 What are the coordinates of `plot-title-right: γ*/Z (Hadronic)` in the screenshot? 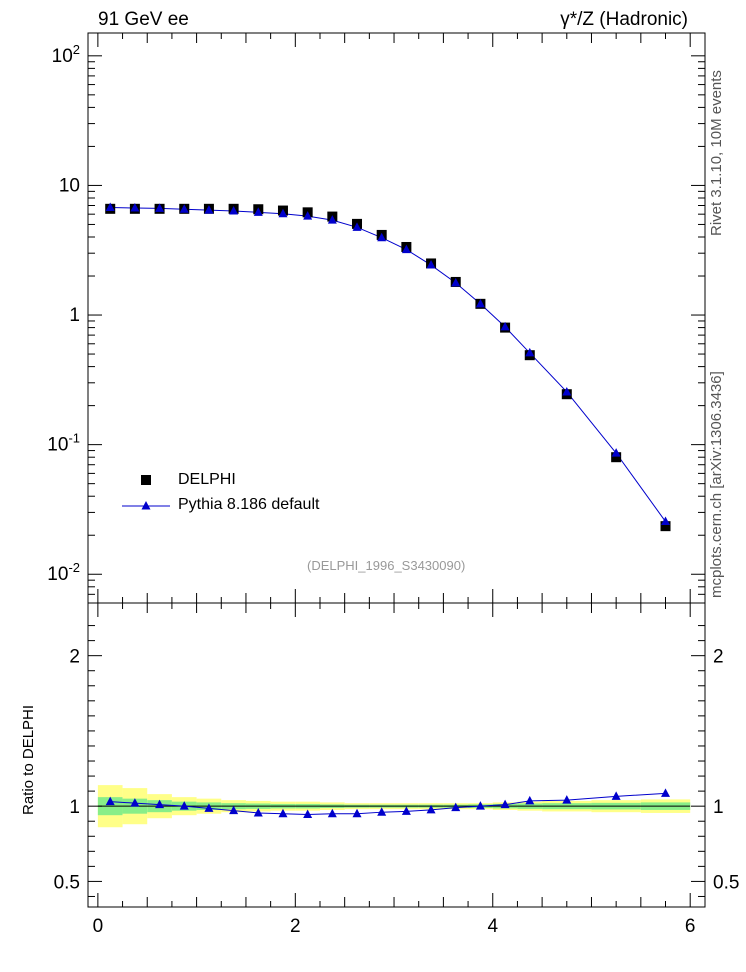 It's located at (624, 19).